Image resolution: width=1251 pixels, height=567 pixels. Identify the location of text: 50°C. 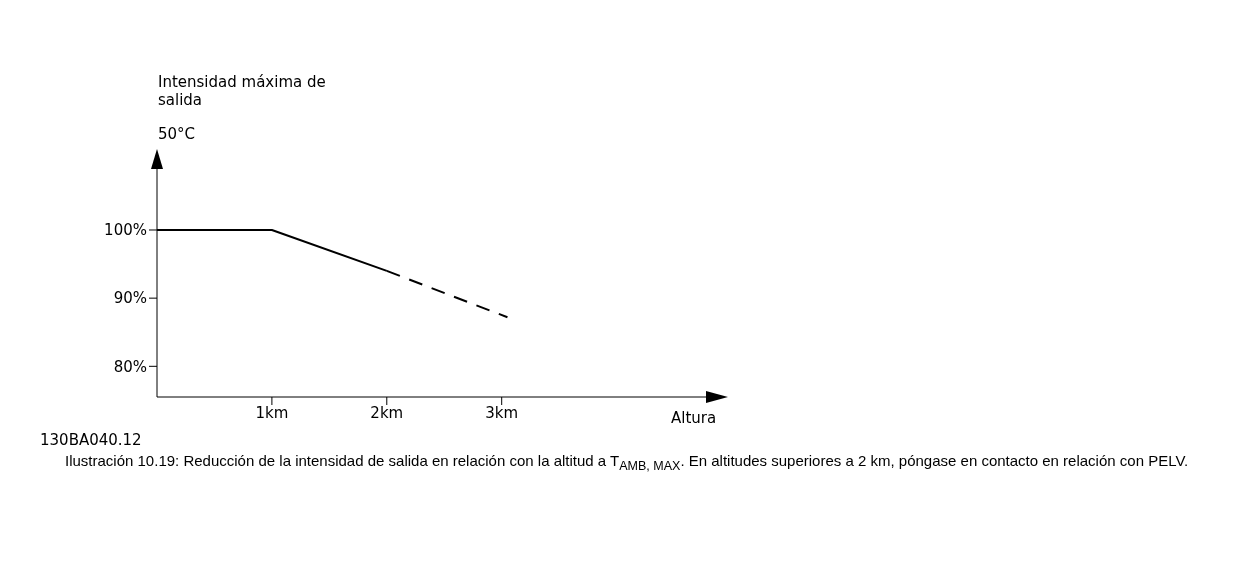
(177, 134).